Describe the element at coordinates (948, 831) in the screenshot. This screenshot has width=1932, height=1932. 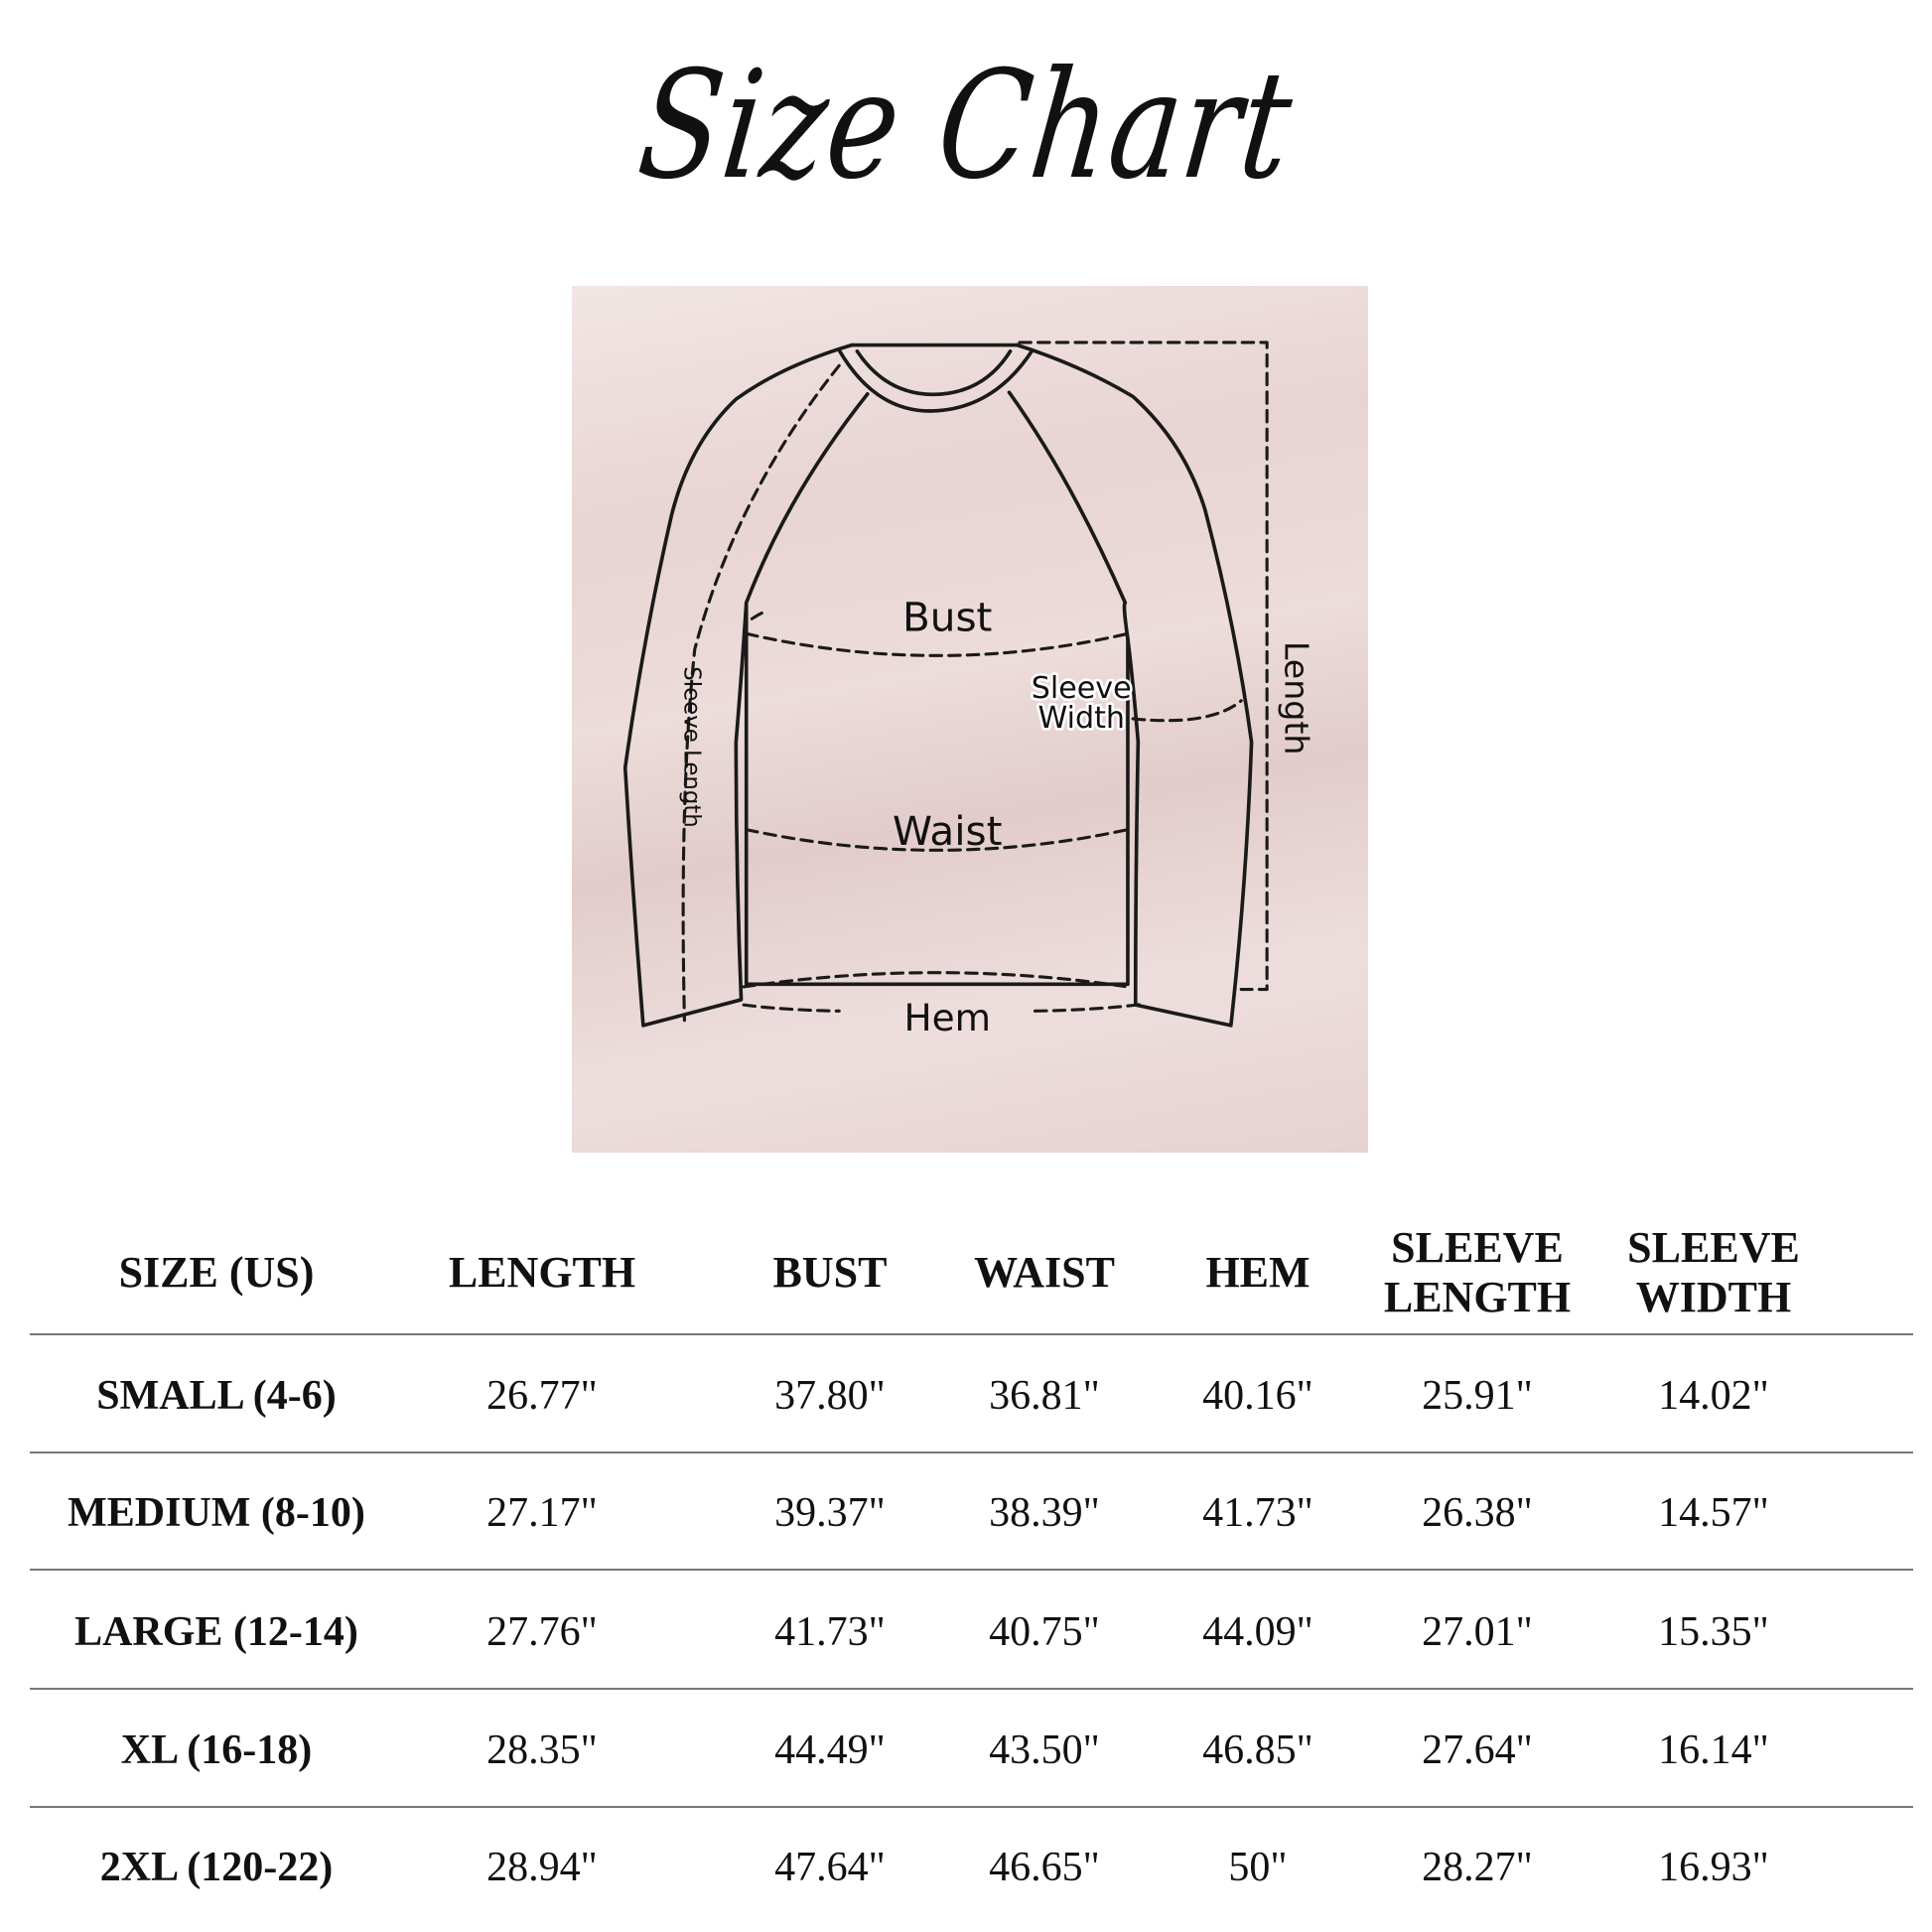
I see `waist-label: Waist` at that location.